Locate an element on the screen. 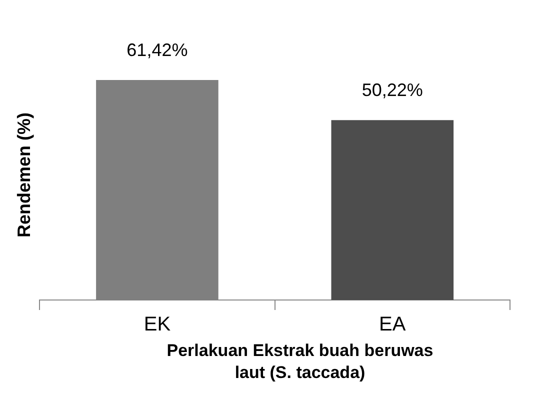 The image size is (534, 412). data-label: 61,42% is located at coordinates (157, 50).